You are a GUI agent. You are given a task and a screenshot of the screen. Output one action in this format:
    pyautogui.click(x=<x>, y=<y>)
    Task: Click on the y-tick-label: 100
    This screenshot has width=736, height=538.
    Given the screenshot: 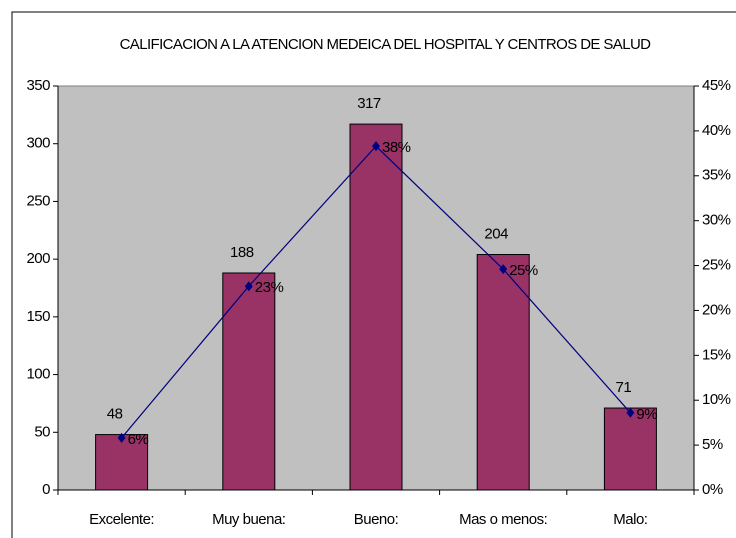 What is the action you would take?
    pyautogui.click(x=38, y=374)
    